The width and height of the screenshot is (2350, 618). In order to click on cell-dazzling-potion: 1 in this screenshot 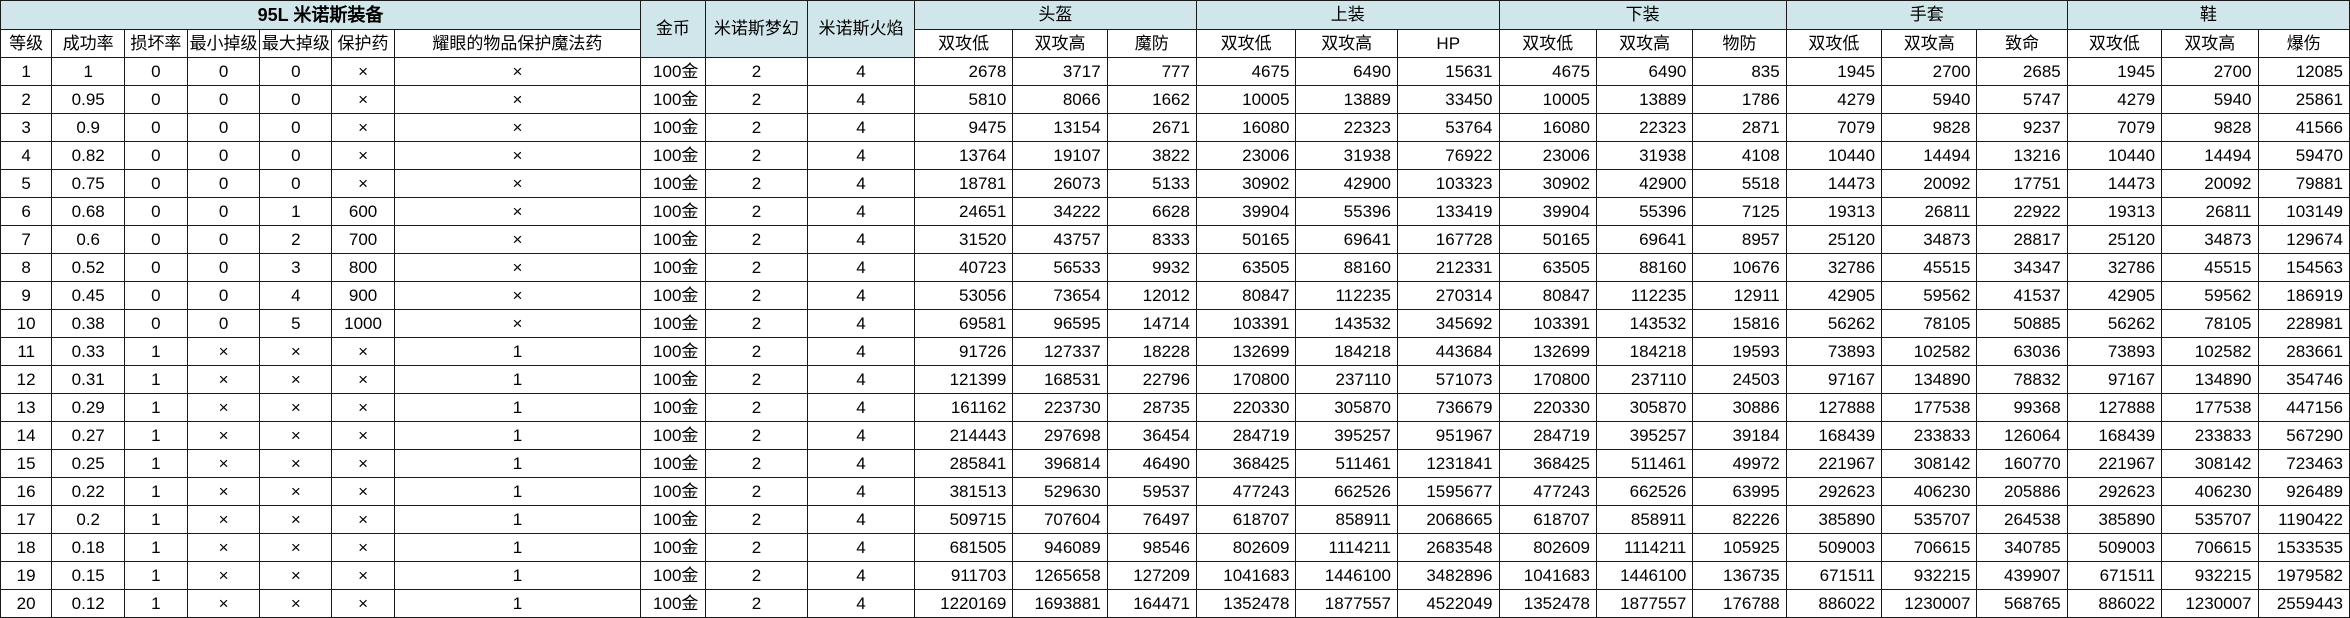, I will do `click(517, 407)`.